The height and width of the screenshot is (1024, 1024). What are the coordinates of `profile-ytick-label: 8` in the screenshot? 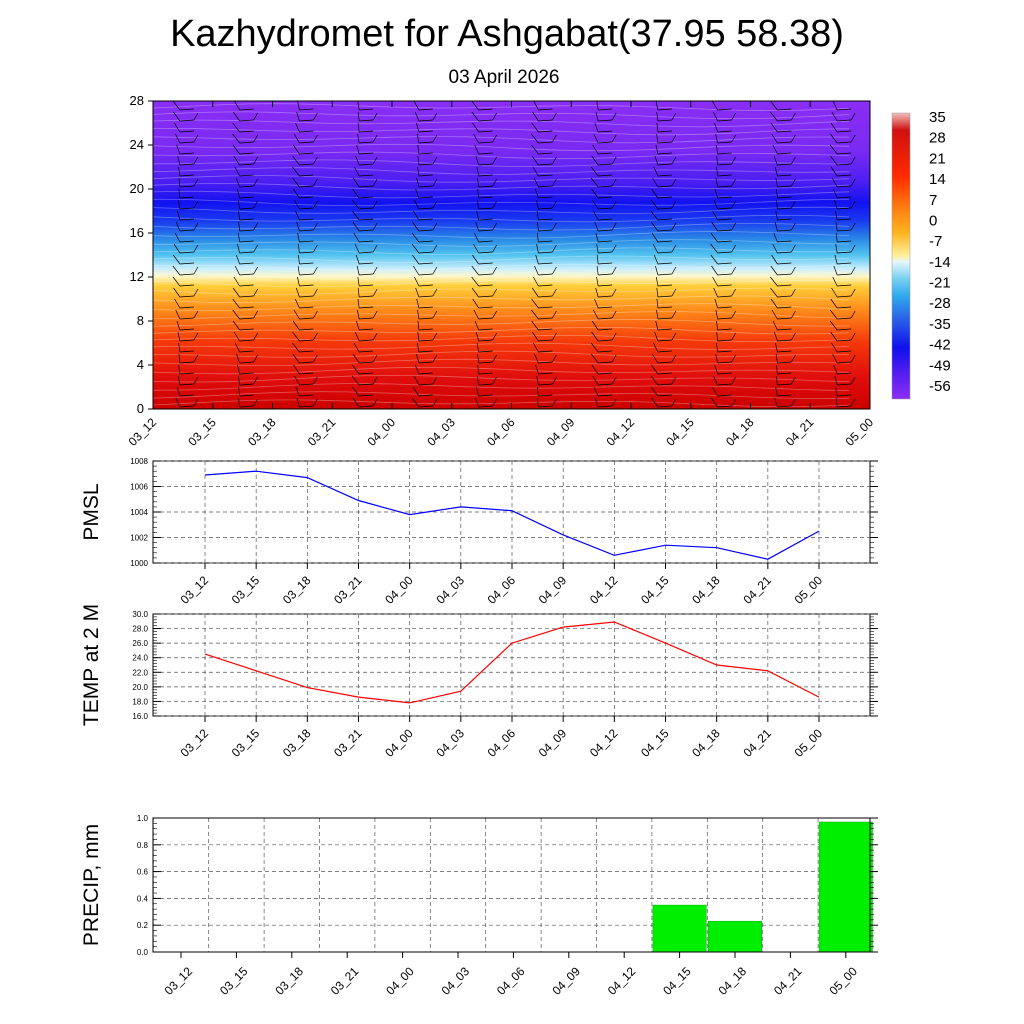 It's located at (140, 320).